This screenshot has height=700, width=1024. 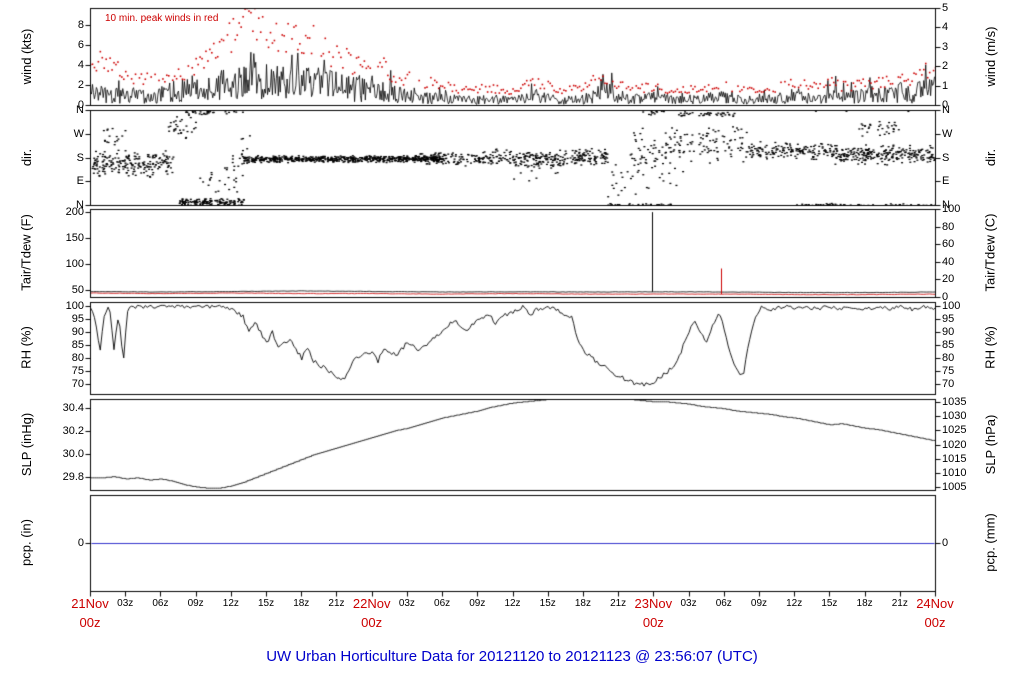 What do you see at coordinates (371, 603) in the screenshot?
I see `x-day-label: 22Nov` at bounding box center [371, 603].